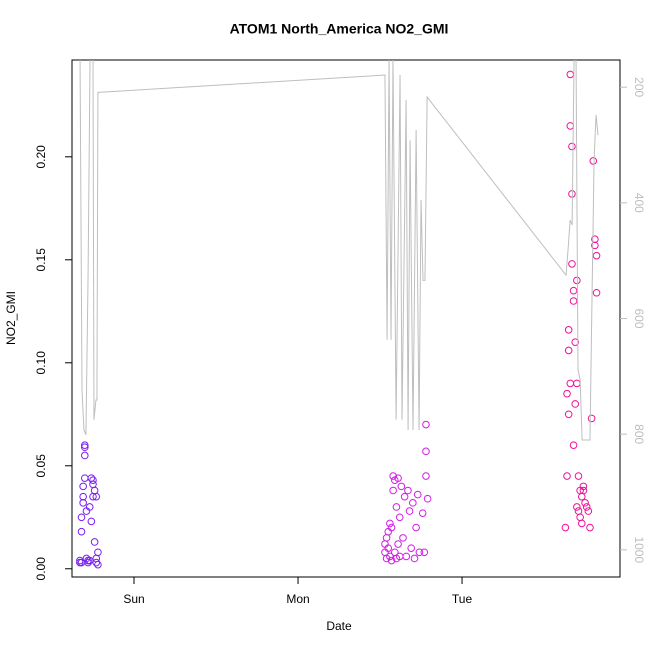 The image size is (650, 650). I want to click on y-tick-label: 0.15, so click(41, 260).